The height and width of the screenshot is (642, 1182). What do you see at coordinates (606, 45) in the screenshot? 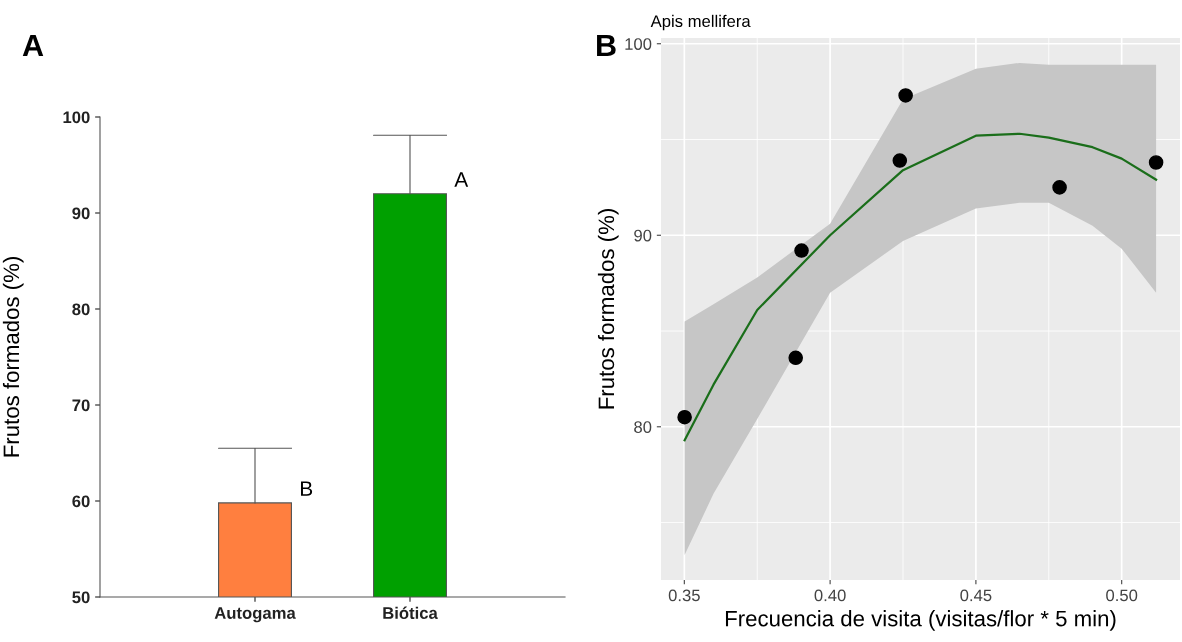
I see `text: B` at bounding box center [606, 45].